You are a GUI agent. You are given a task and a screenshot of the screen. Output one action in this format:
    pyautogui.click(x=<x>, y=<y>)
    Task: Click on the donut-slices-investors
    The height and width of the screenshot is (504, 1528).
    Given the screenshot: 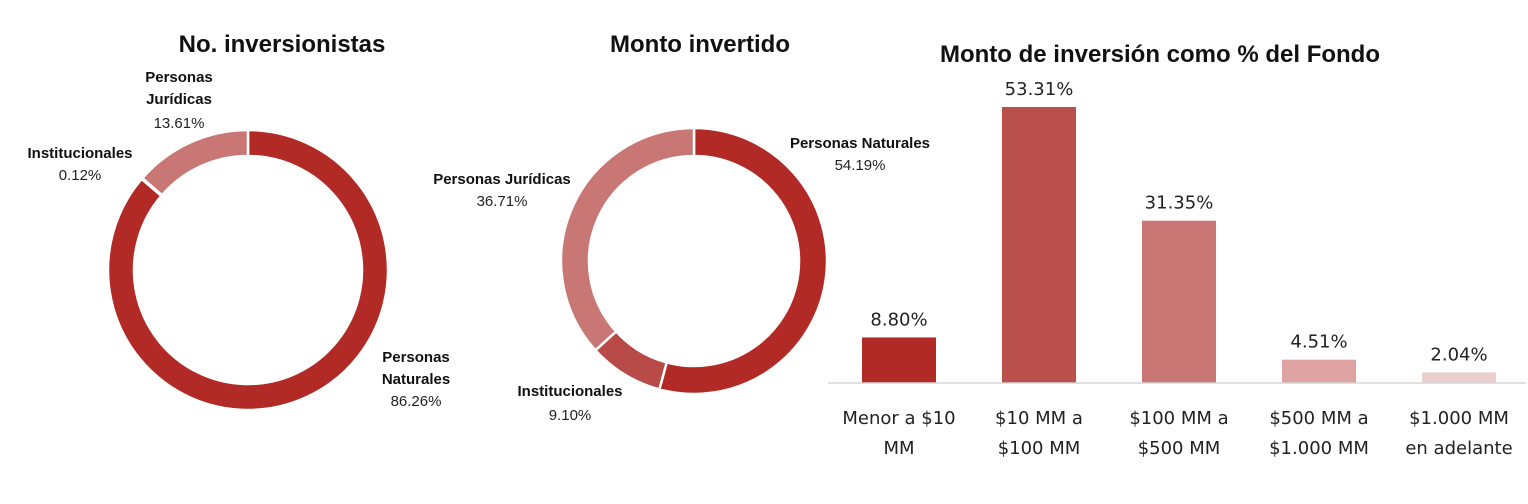 What is the action you would take?
    pyautogui.click(x=248, y=270)
    